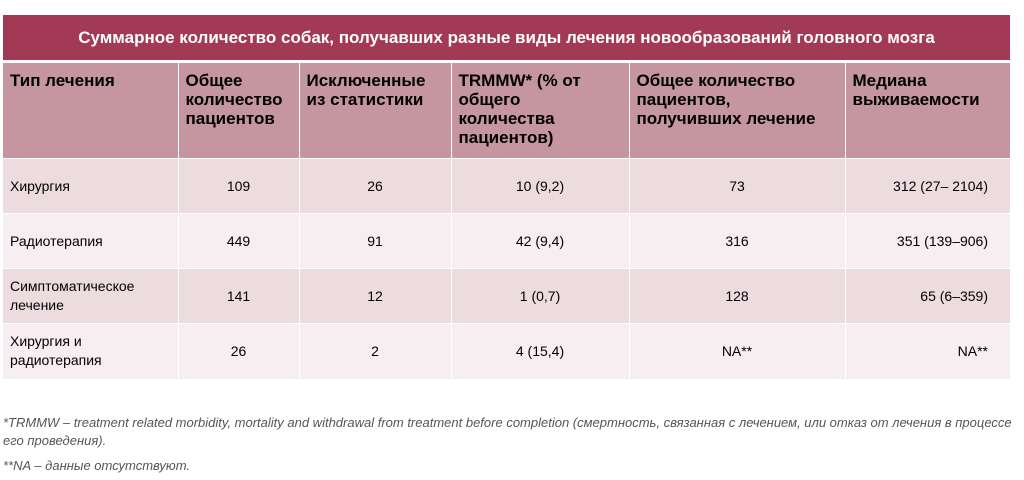  Describe the element at coordinates (91, 296) in the screenshot. I see `cell-treatment-type: Симптоматическое лечение` at that location.